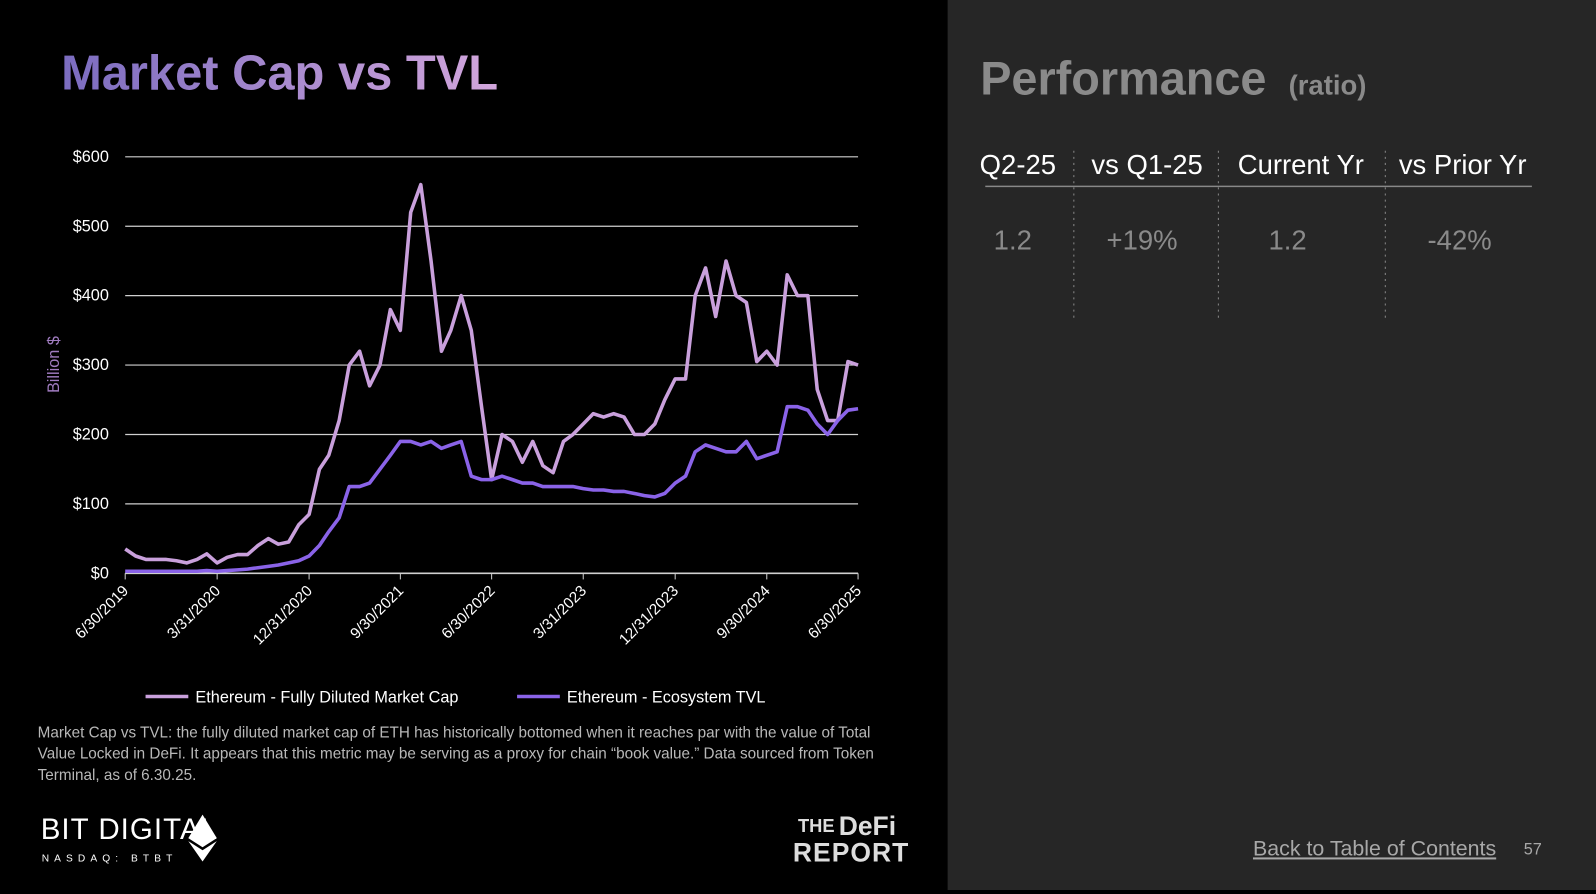 This screenshot has width=1596, height=894. Describe the element at coordinates (816, 825) in the screenshot. I see `defi-logo-the: THE` at that location.